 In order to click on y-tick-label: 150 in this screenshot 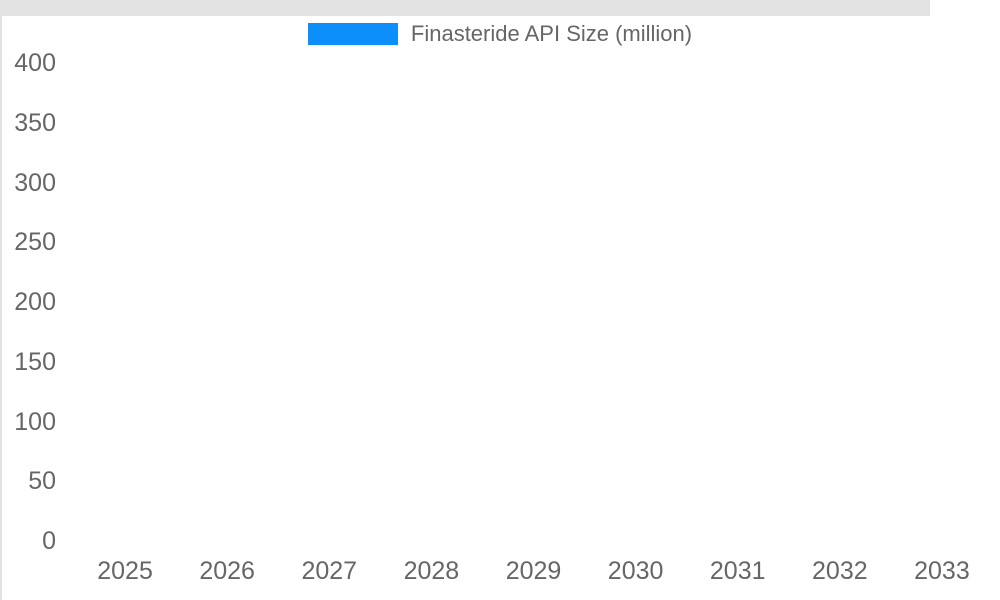, I will do `click(35, 361)`.